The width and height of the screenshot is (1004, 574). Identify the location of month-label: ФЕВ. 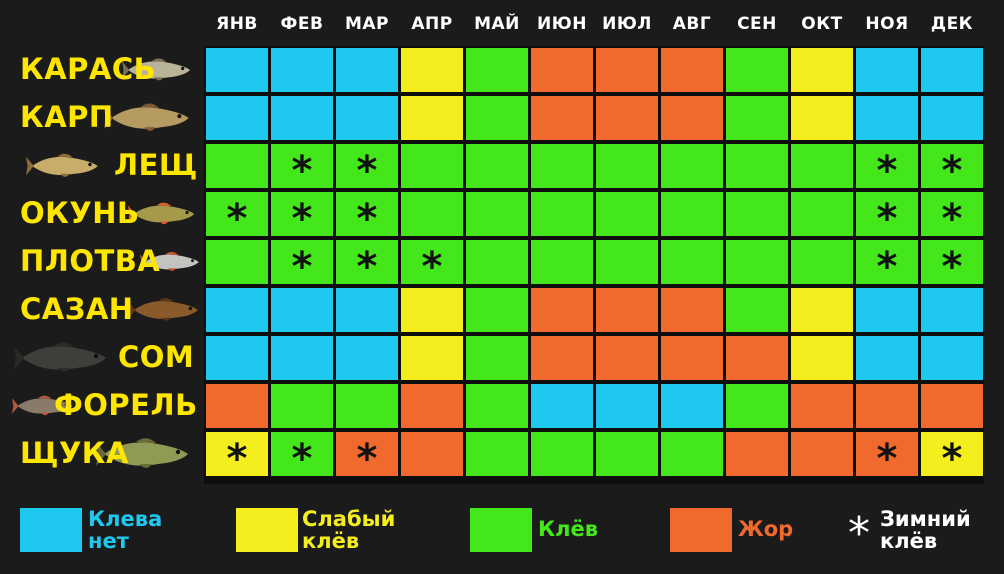
(302, 24).